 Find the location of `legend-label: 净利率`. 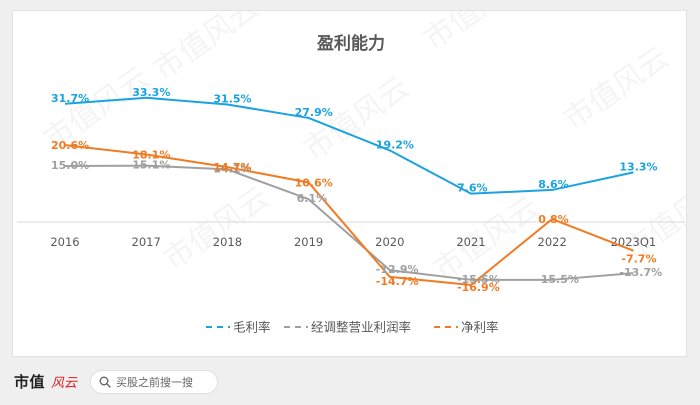

legend-label: 净利率 is located at coordinates (480, 327).